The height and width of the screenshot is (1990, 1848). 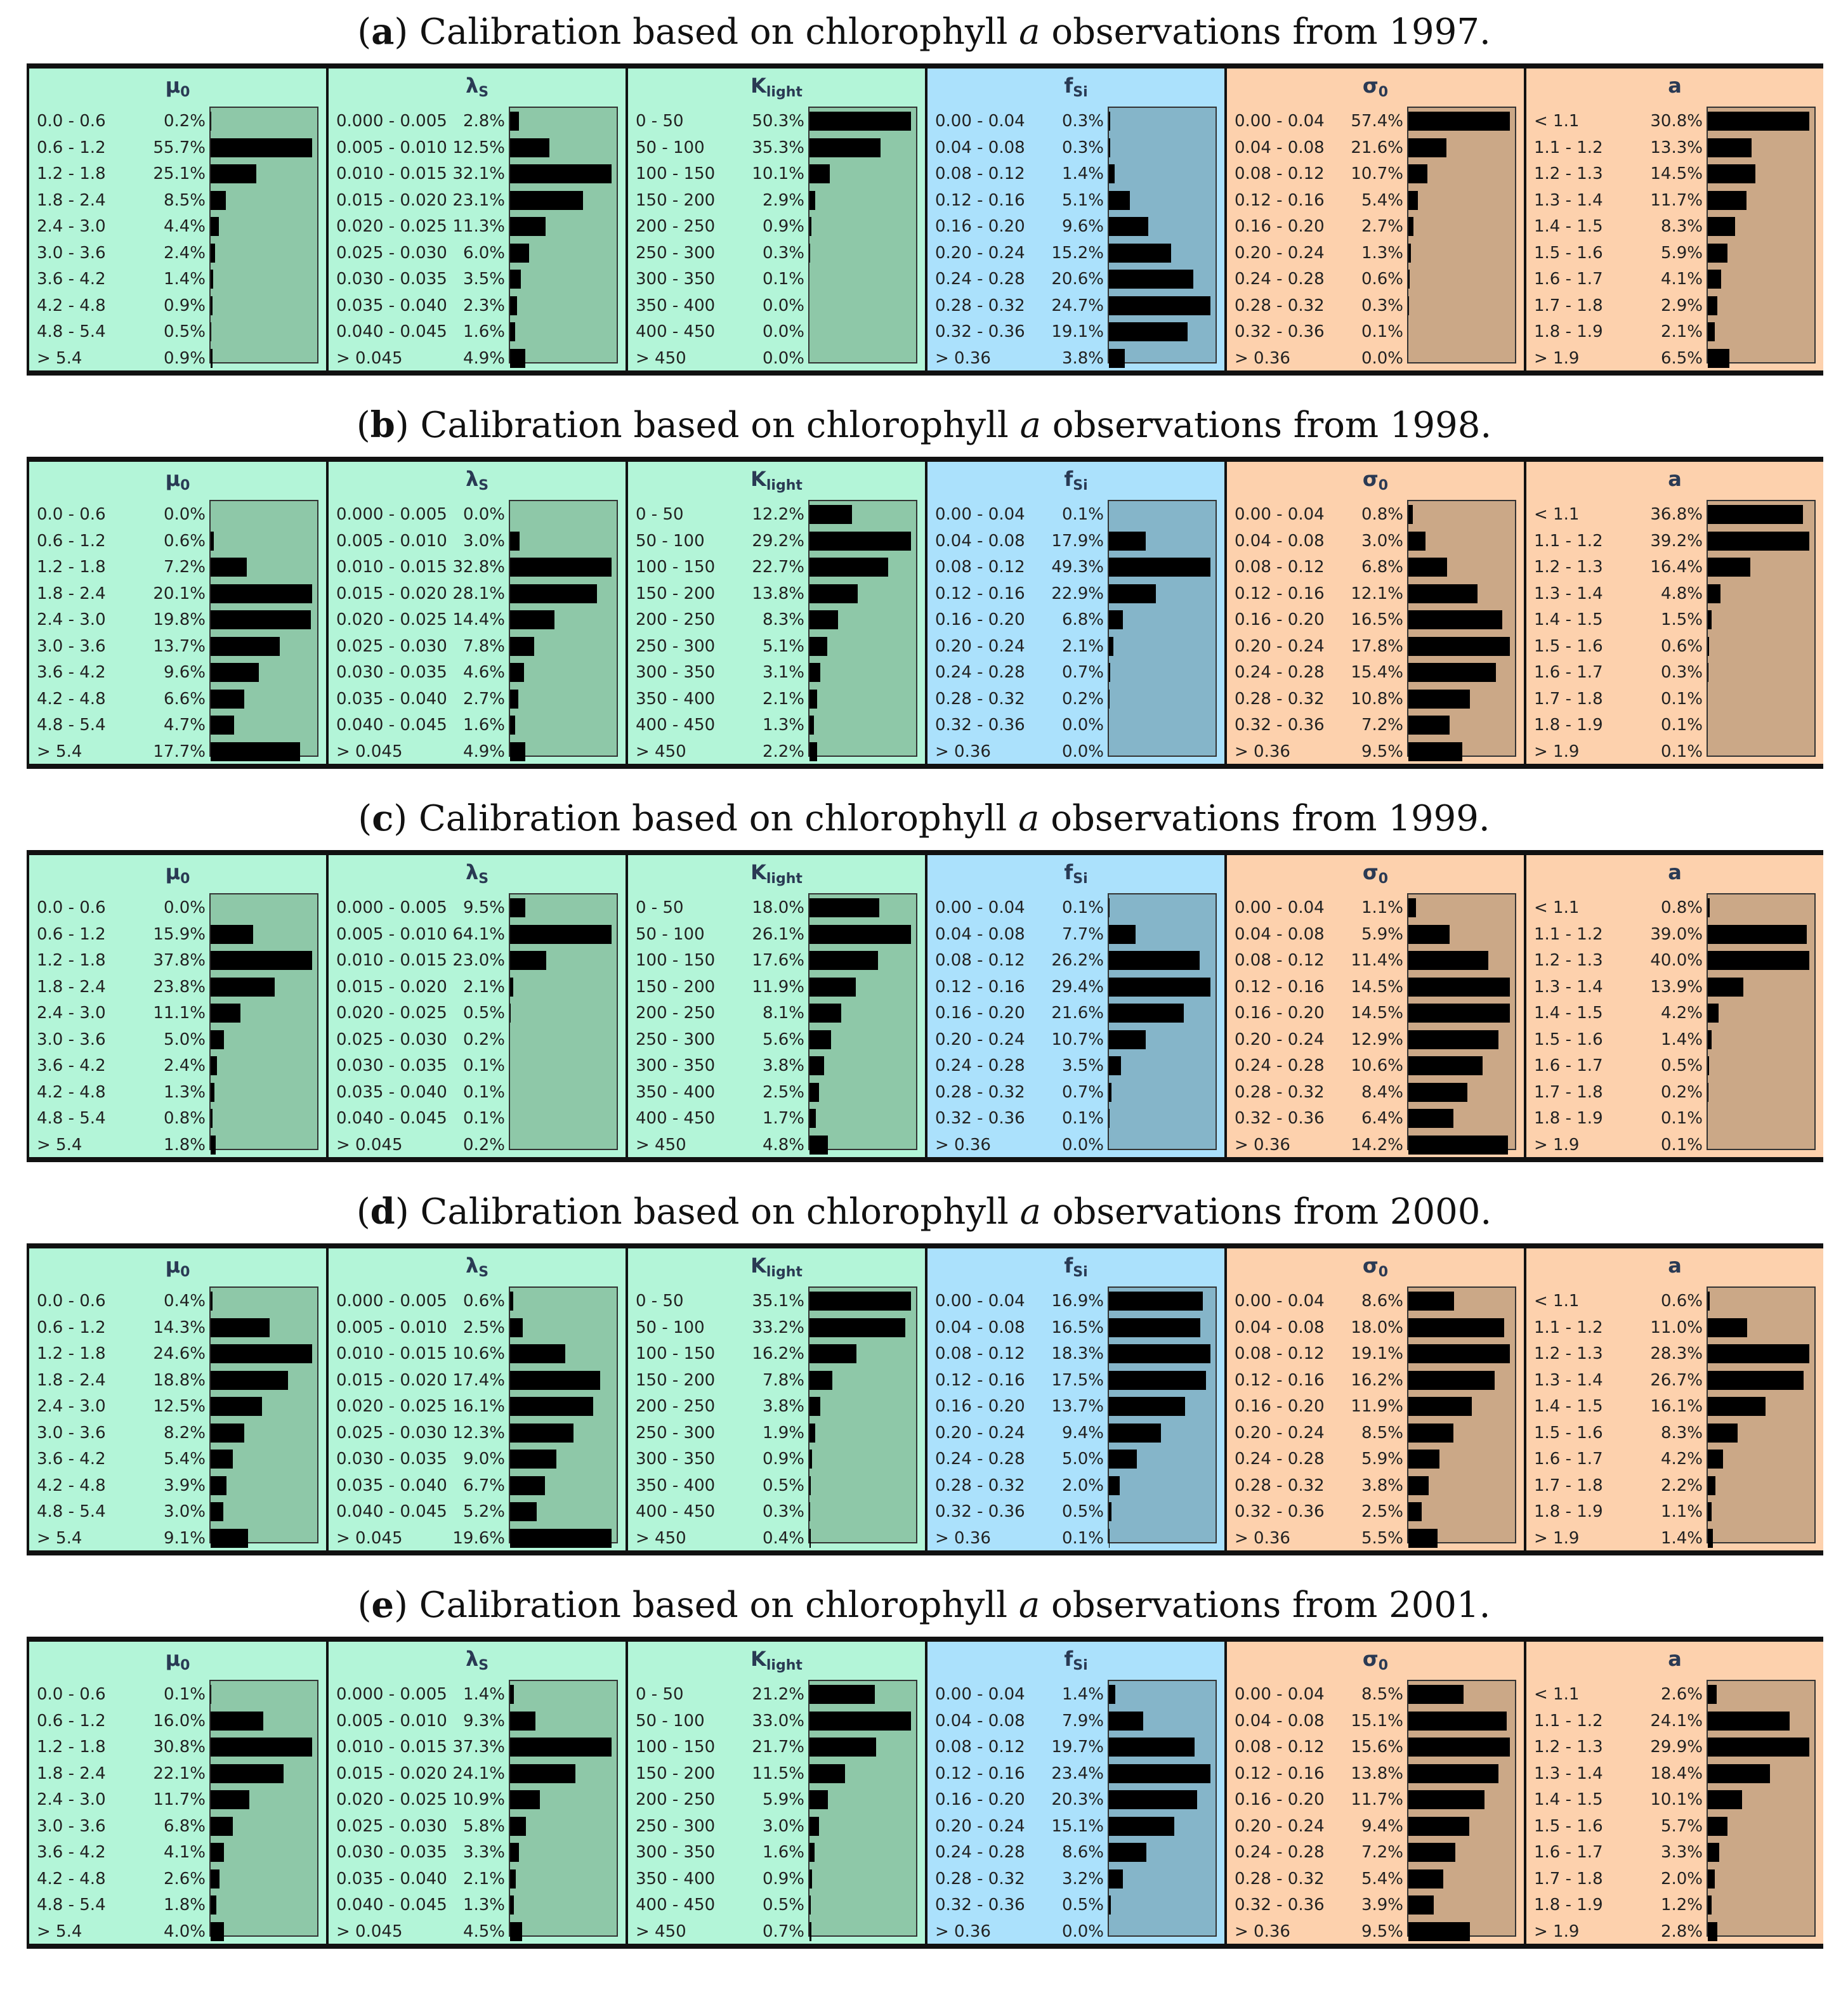 What do you see at coordinates (1568, 987) in the screenshot?
I see `bin-label: 1.3 - 1.4` at bounding box center [1568, 987].